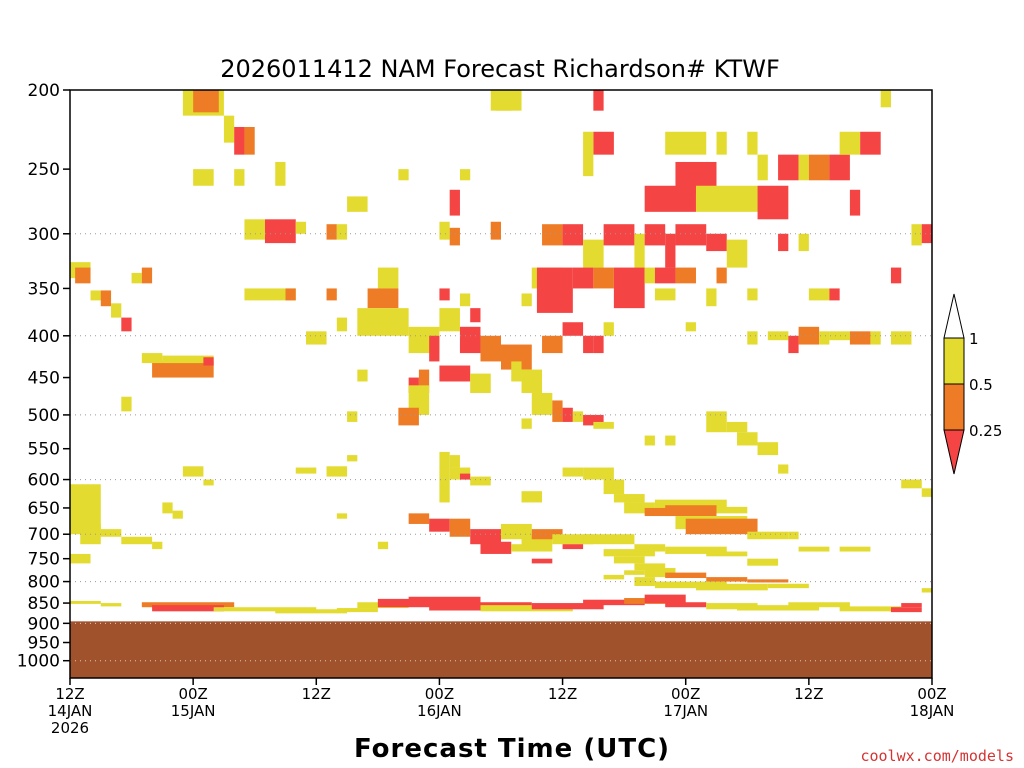  I want to click on chart-title: 2026011412 NAM Forecast Richardson# KTWF, so click(500, 69).